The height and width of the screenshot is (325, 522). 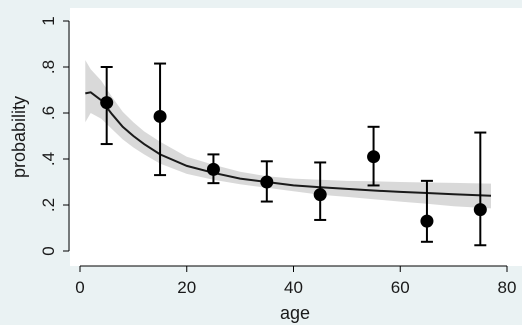 I want to click on x-tick-label: 40, so click(x=293, y=287).